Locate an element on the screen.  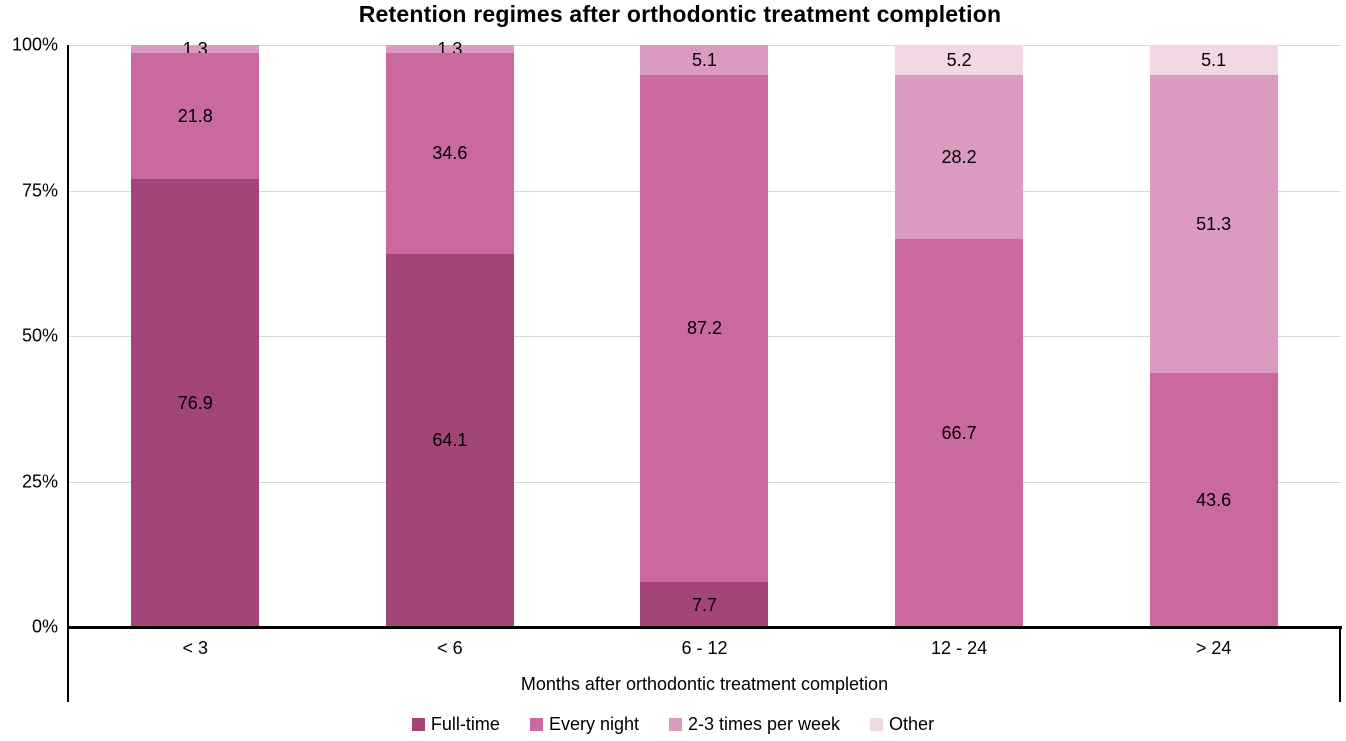
bar-segment-full-time: 64.1 is located at coordinates (449, 440).